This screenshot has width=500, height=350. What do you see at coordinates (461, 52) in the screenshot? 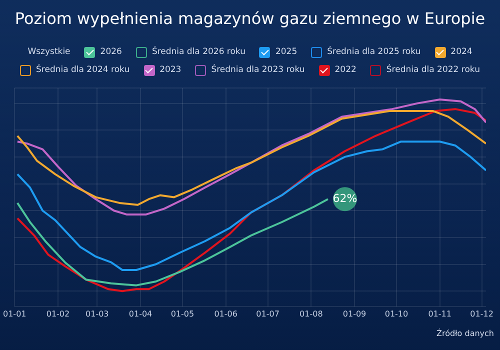
I see `legend-label: 2024` at bounding box center [461, 52].